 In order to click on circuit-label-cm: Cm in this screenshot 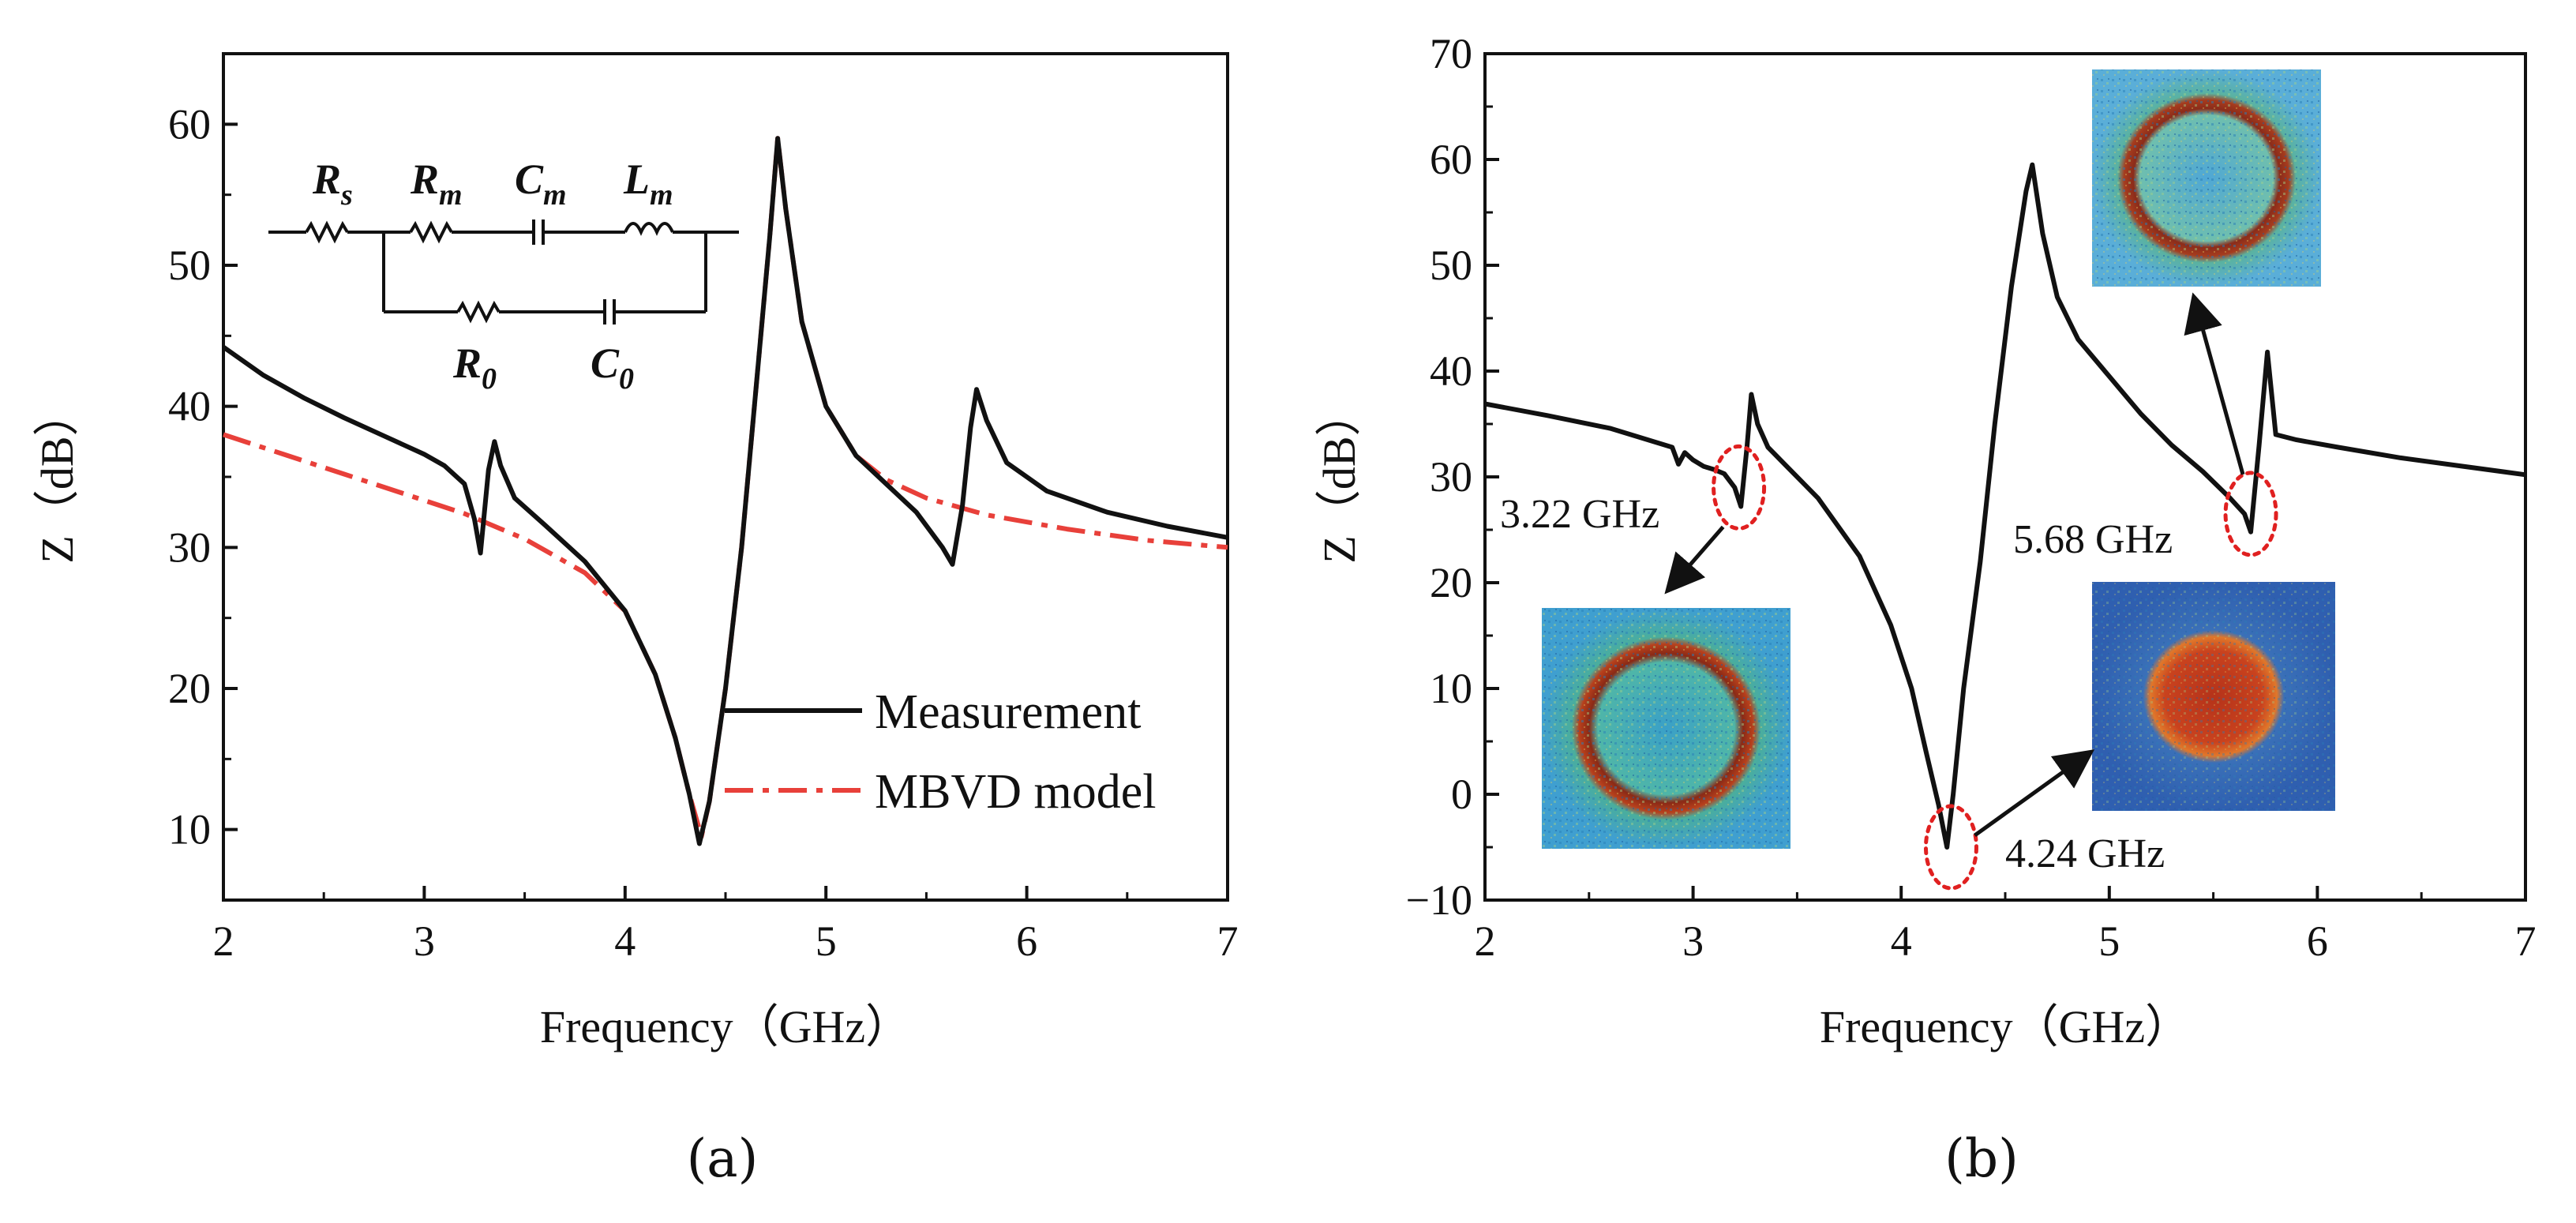, I will do `click(541, 184)`.